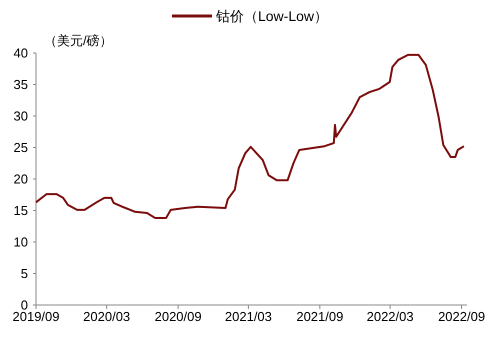  Describe the element at coordinates (320, 316) in the screenshot. I see `x-tick-label: 2021/09` at that location.